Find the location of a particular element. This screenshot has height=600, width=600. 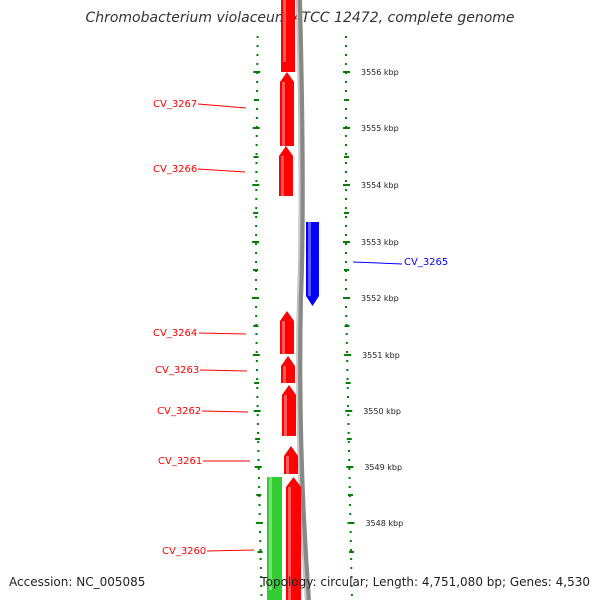

gene-label: CV_3263 is located at coordinates (177, 370).